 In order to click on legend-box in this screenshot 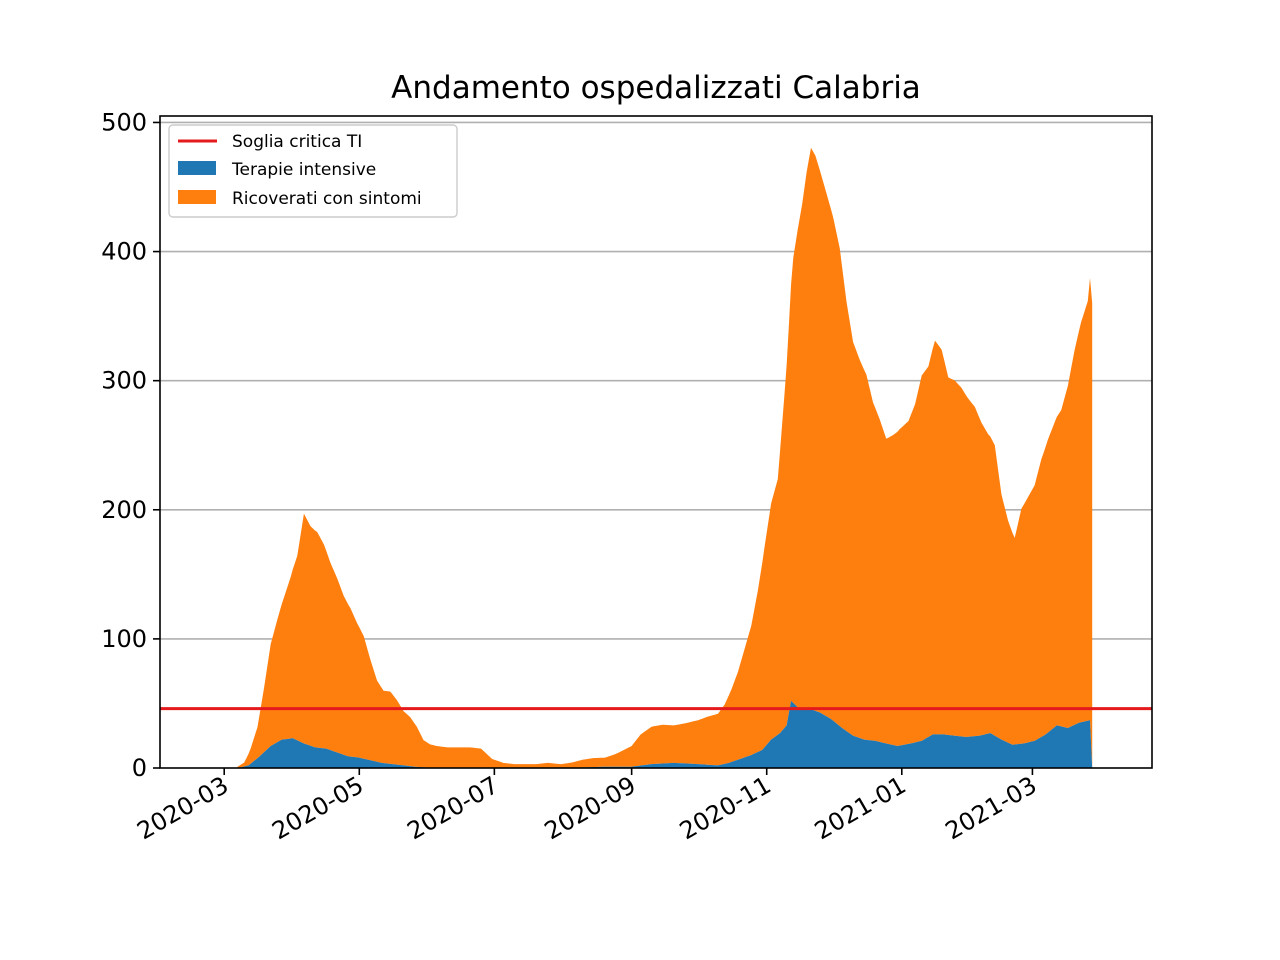, I will do `click(313, 171)`.